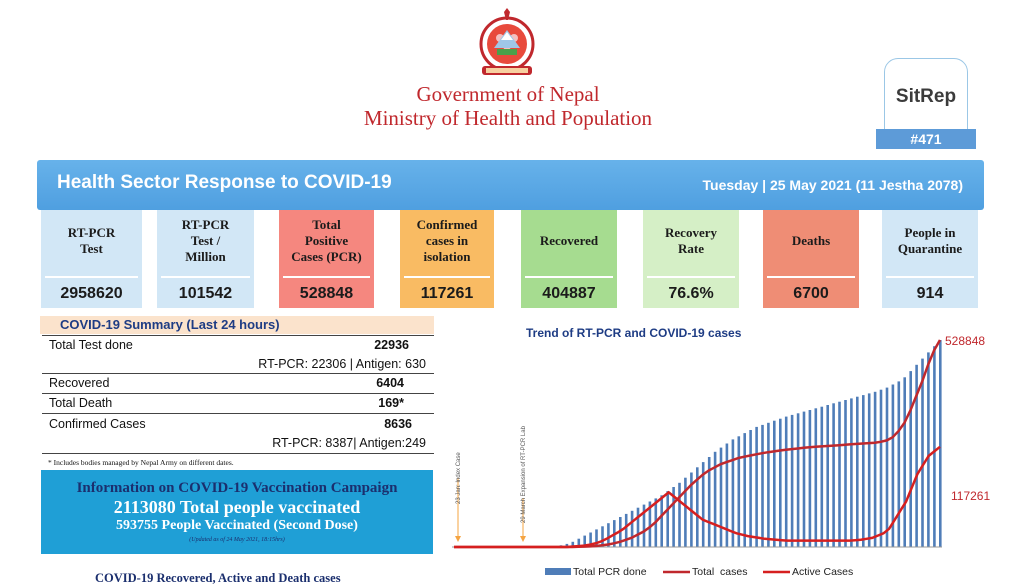 The width and height of the screenshot is (1009, 587). Describe the element at coordinates (91, 240) in the screenshot. I see `card-label: RT-PCR Test` at that location.